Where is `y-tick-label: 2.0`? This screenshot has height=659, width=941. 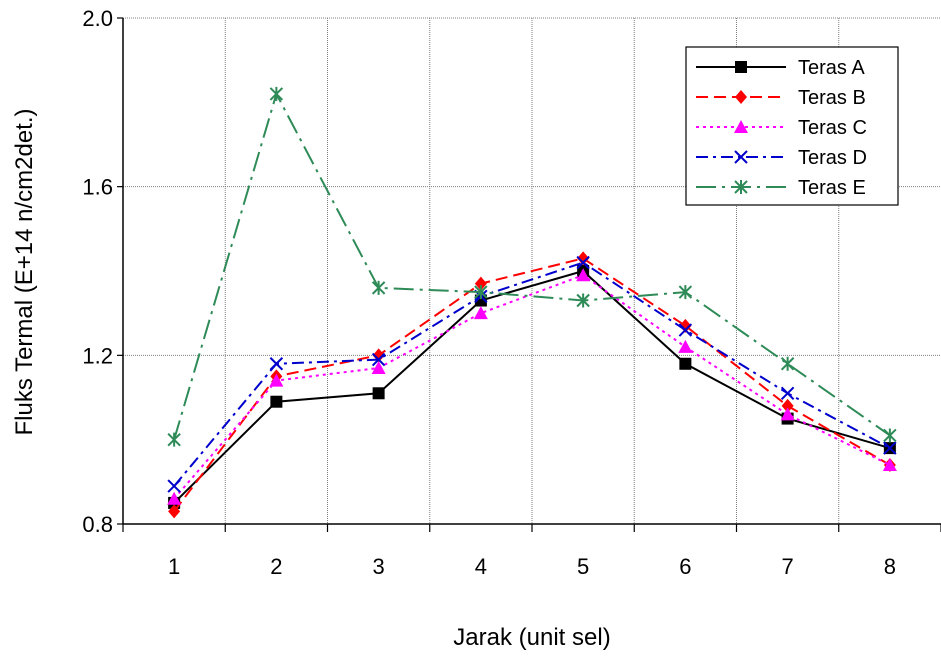
y-tick-label: 2.0 is located at coordinates (97, 18).